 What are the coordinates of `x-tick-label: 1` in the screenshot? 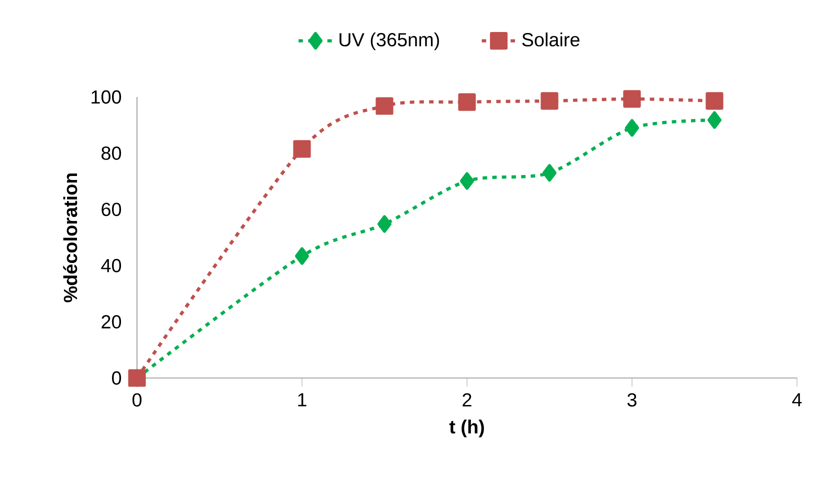 It's located at (302, 399).